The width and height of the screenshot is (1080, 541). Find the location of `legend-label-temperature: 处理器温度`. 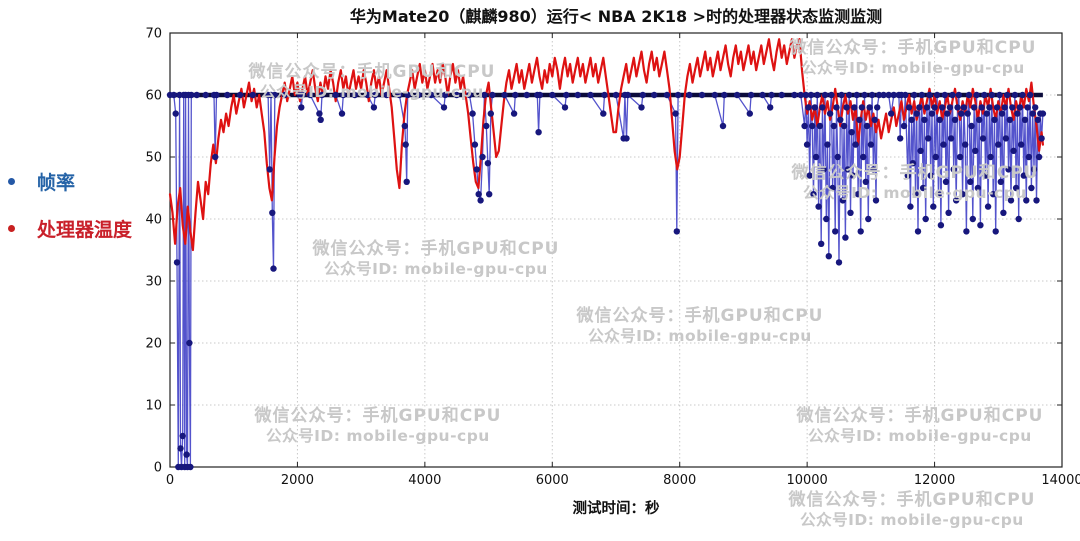

legend-label-temperature: 处理器温度 is located at coordinates (85, 230).